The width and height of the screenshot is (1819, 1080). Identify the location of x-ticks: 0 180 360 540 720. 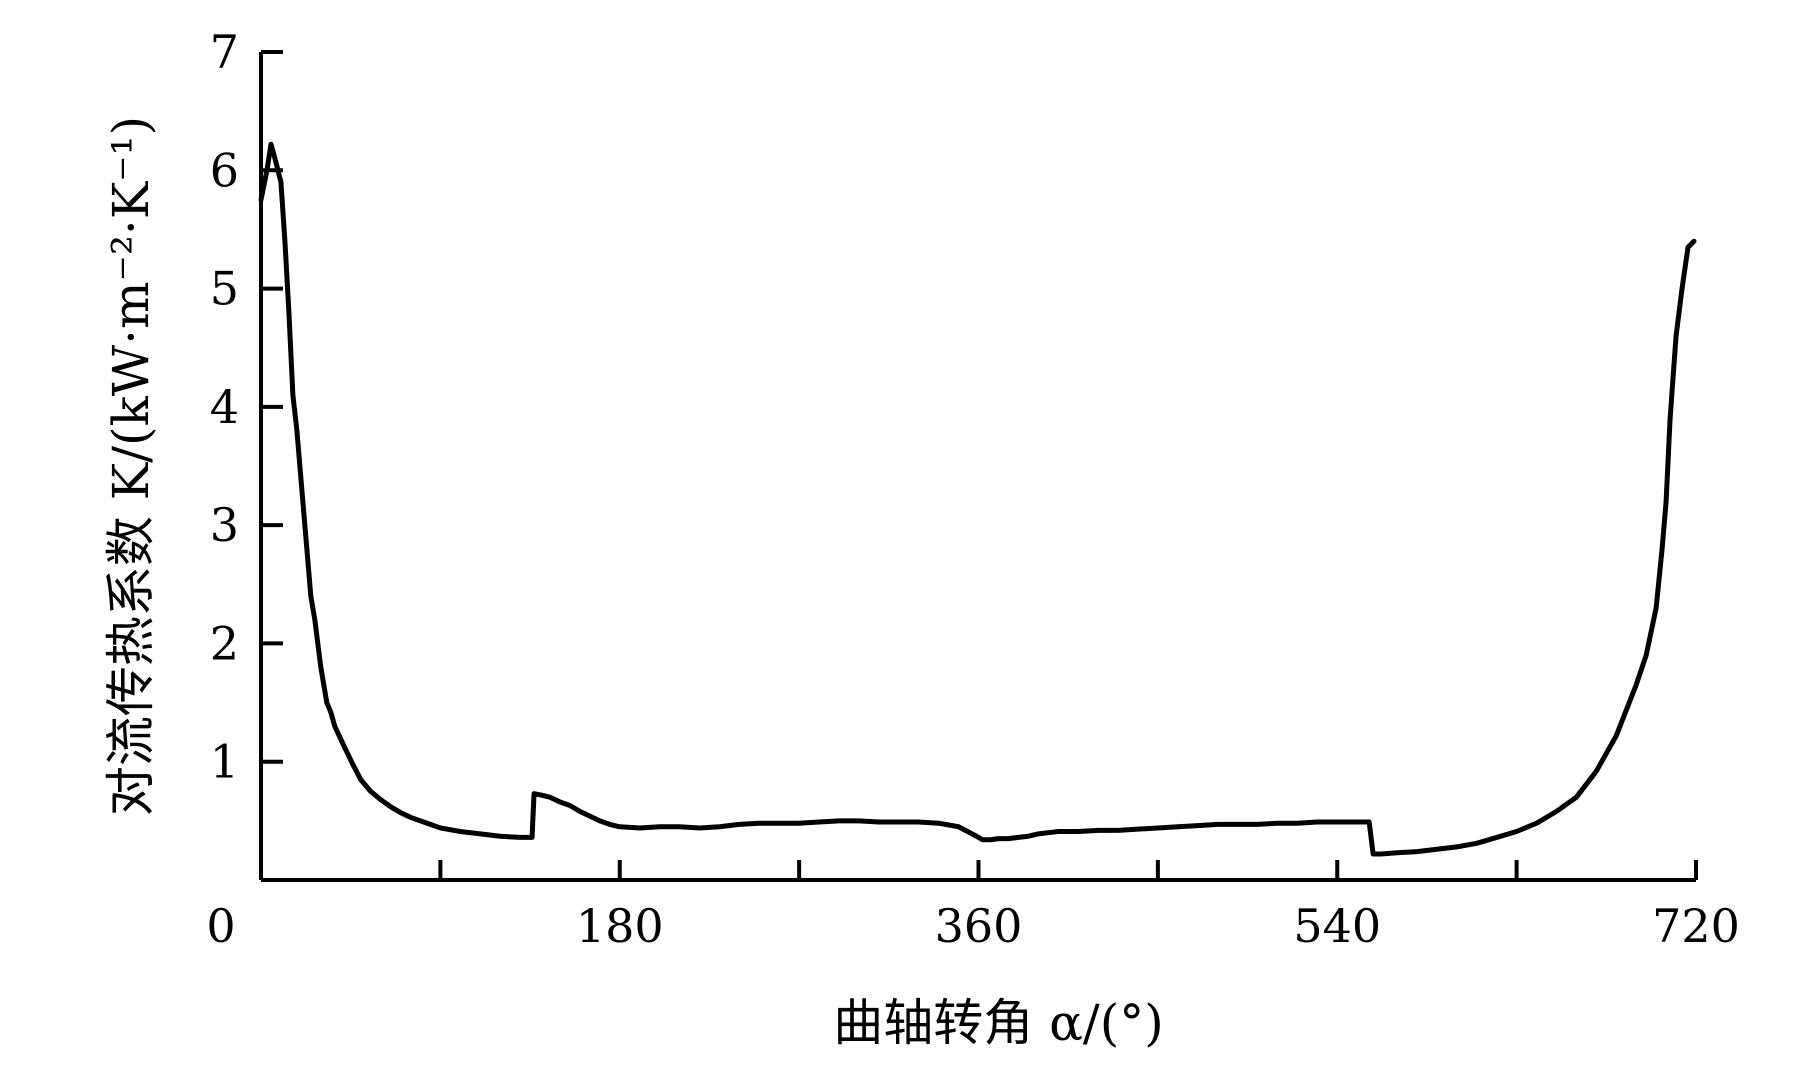
(973, 906).